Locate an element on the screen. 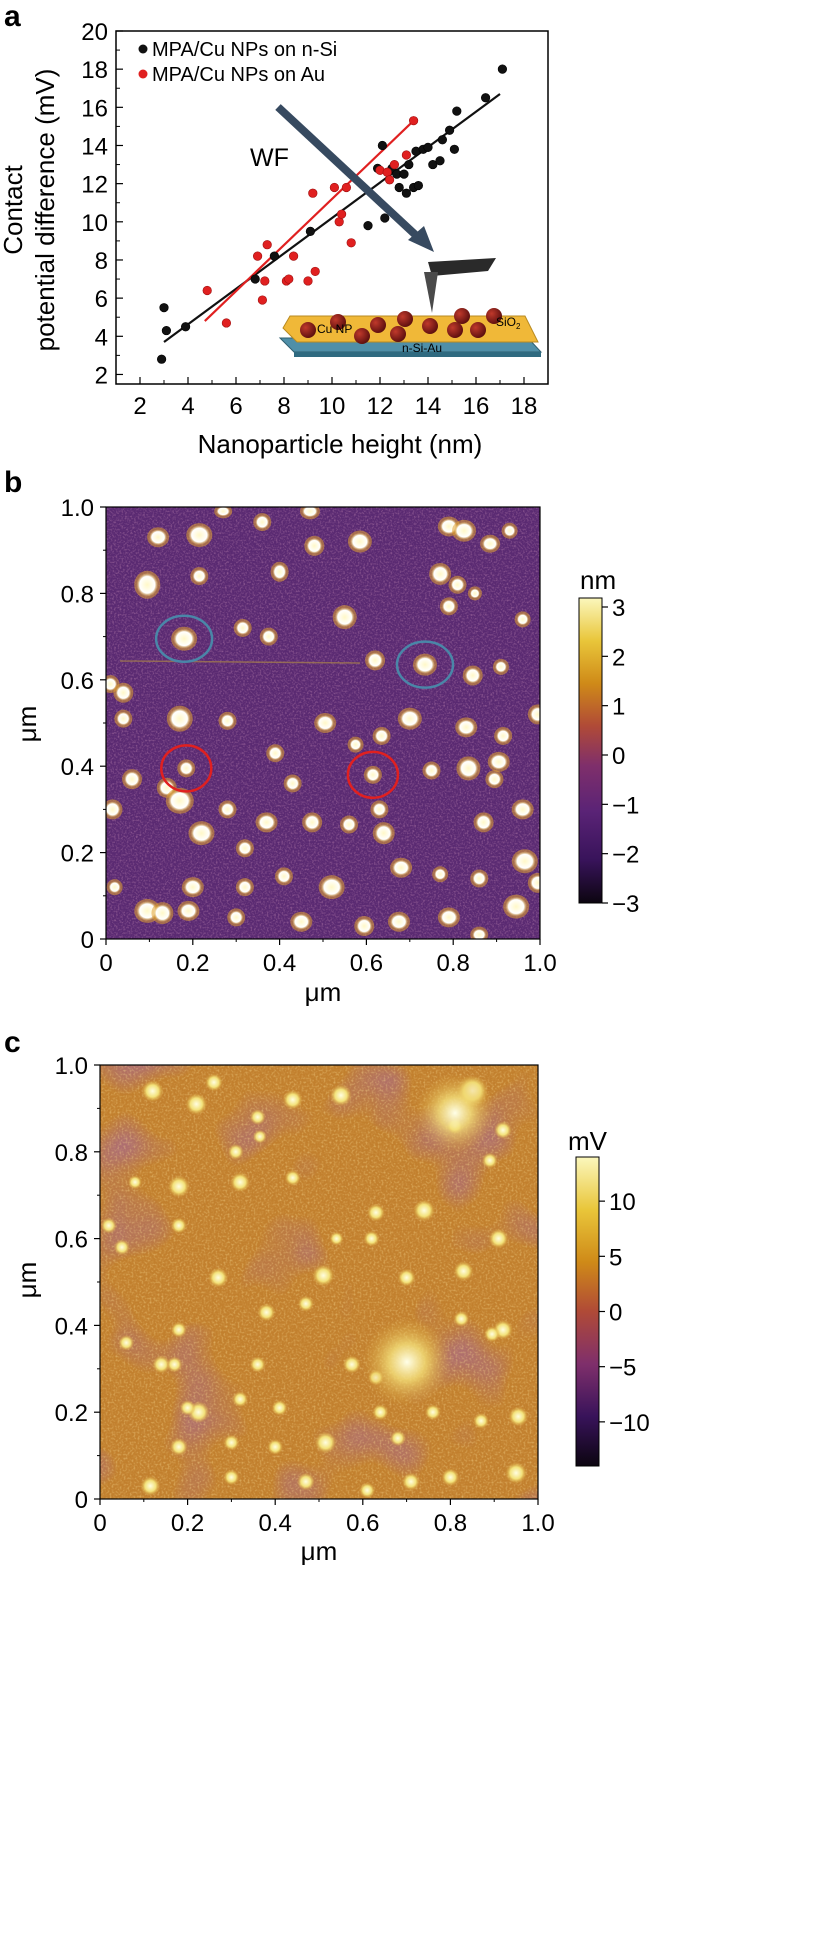 The image size is (817, 1955). x-tick-label-b: 0.2 is located at coordinates (192, 963).